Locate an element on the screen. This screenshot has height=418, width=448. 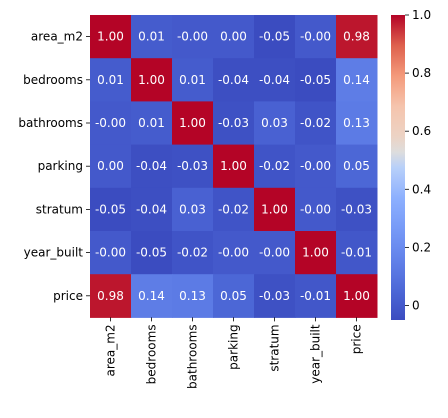
heatmap-cell-price-area-m2 is located at coordinates (111, 296).